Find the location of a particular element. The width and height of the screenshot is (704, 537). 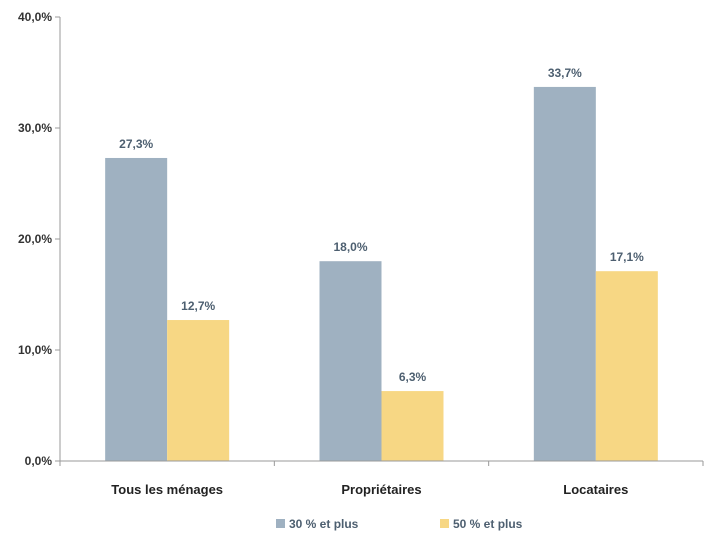

legend: 30 % et plus 50 % et plus is located at coordinates (399, 524).